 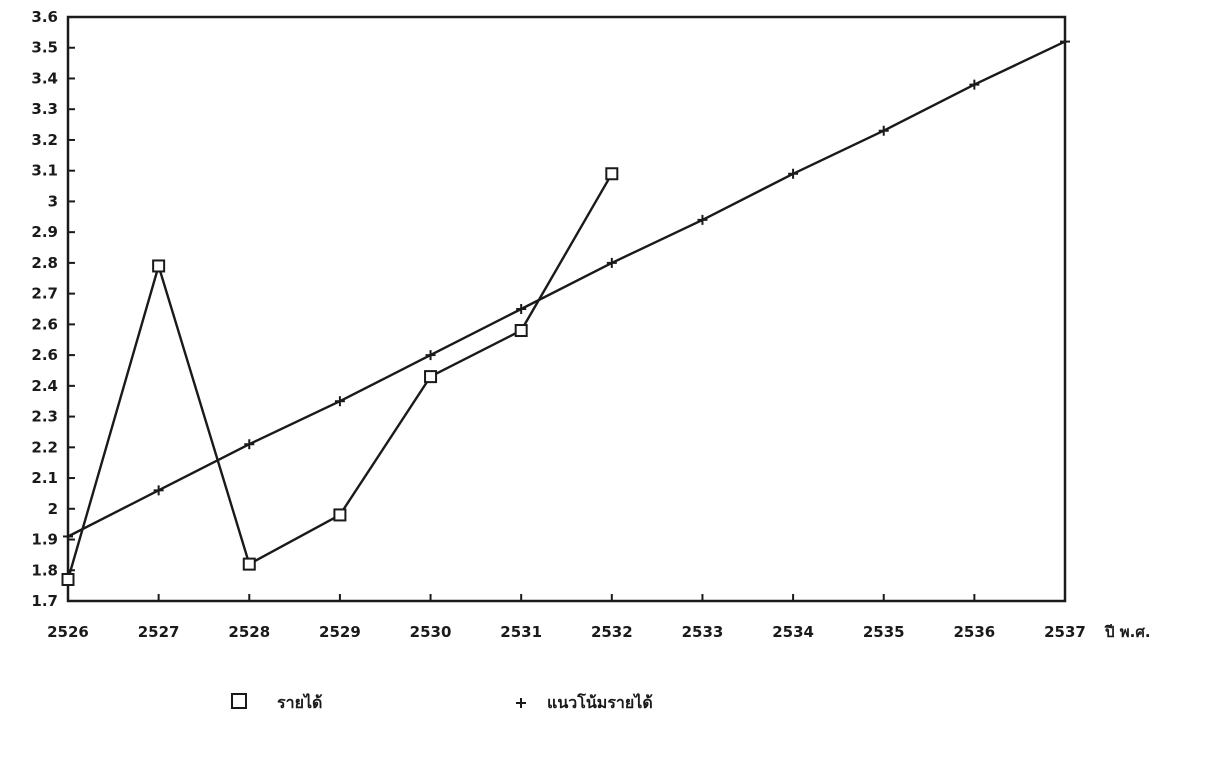 What do you see at coordinates (612, 632) in the screenshot?
I see `x-tick-label: 2532` at bounding box center [612, 632].